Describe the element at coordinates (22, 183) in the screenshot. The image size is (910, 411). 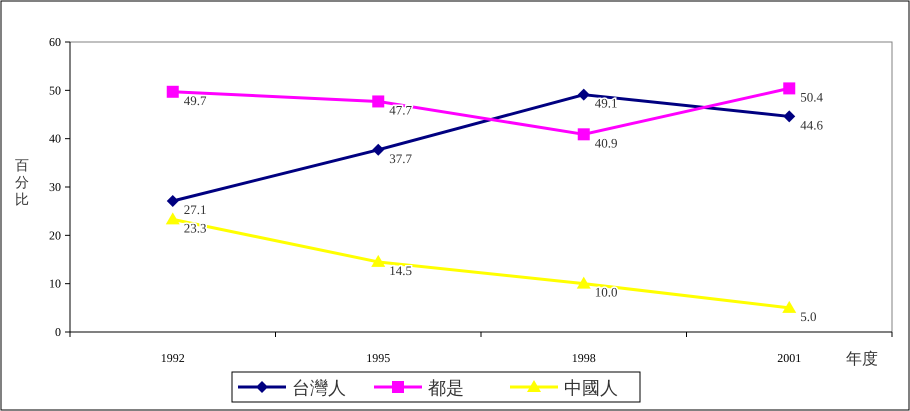
I see `y-axis-title: 百分比` at that location.